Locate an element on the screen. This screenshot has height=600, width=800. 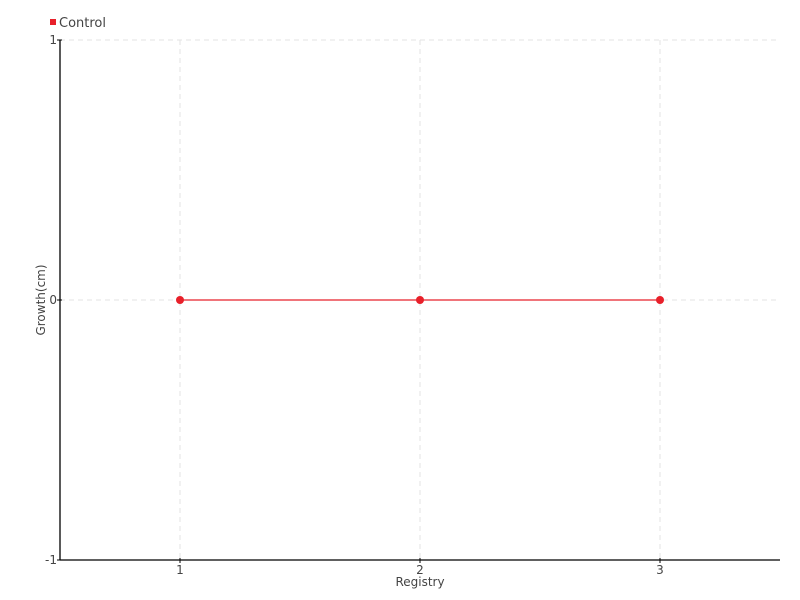
y-tick-label: 1 is located at coordinates (53, 40).